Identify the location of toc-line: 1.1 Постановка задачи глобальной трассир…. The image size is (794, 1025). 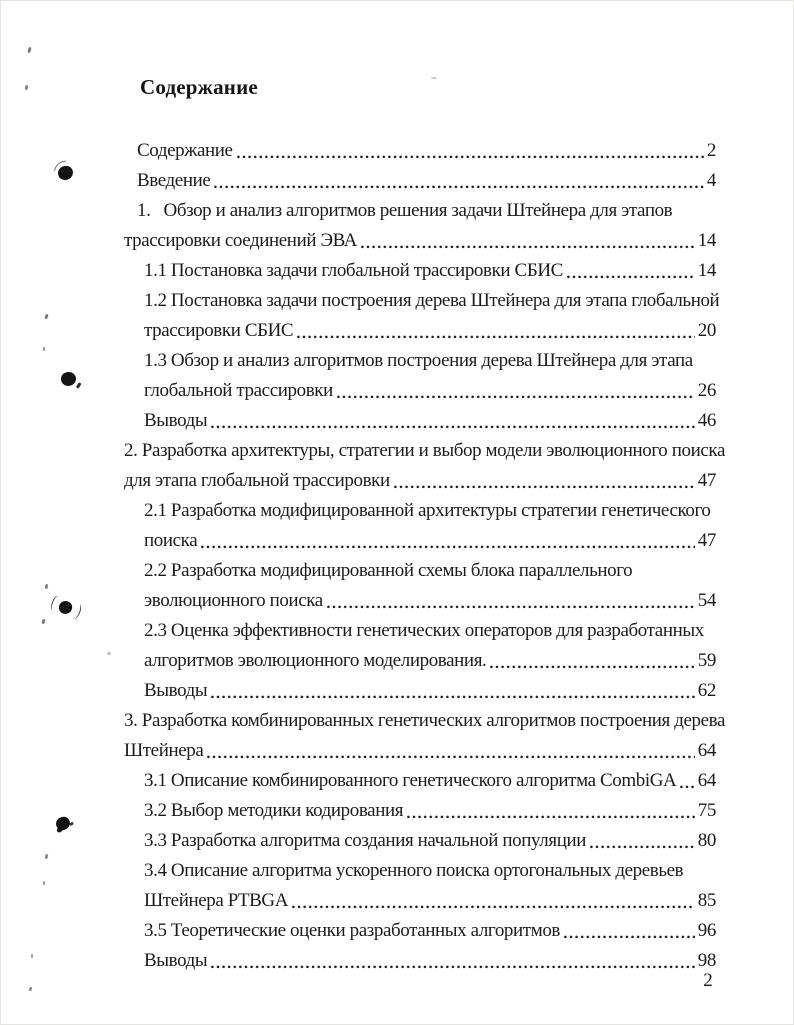
(420, 271).